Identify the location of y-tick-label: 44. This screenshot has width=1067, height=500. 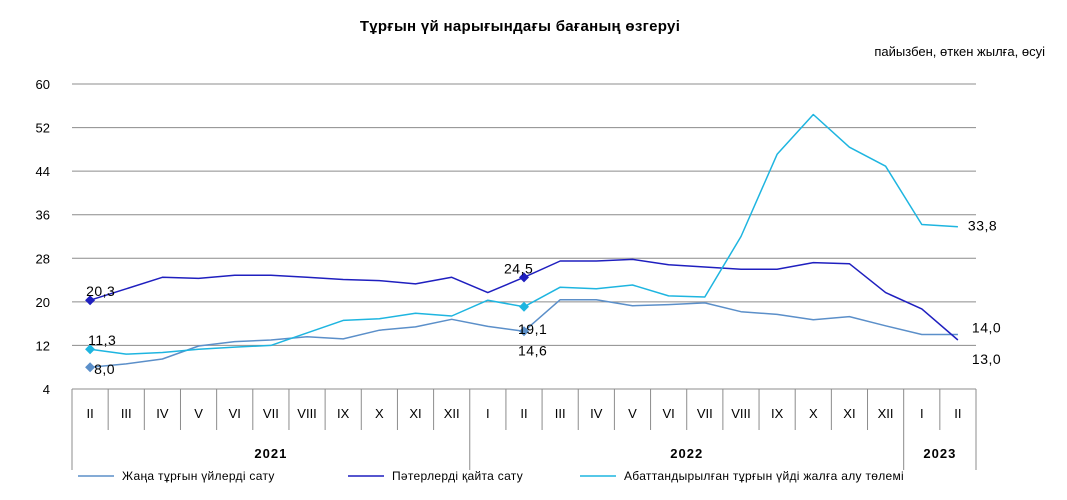
(43, 171).